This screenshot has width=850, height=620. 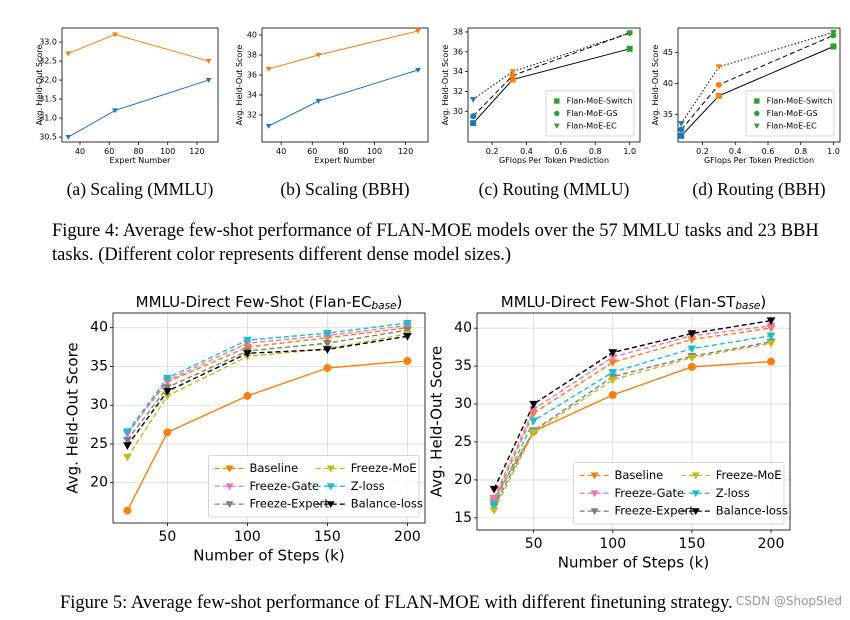 I want to click on title-text: MMLU-Direct Few-Shot (Flan-EC, so click(x=254, y=302).